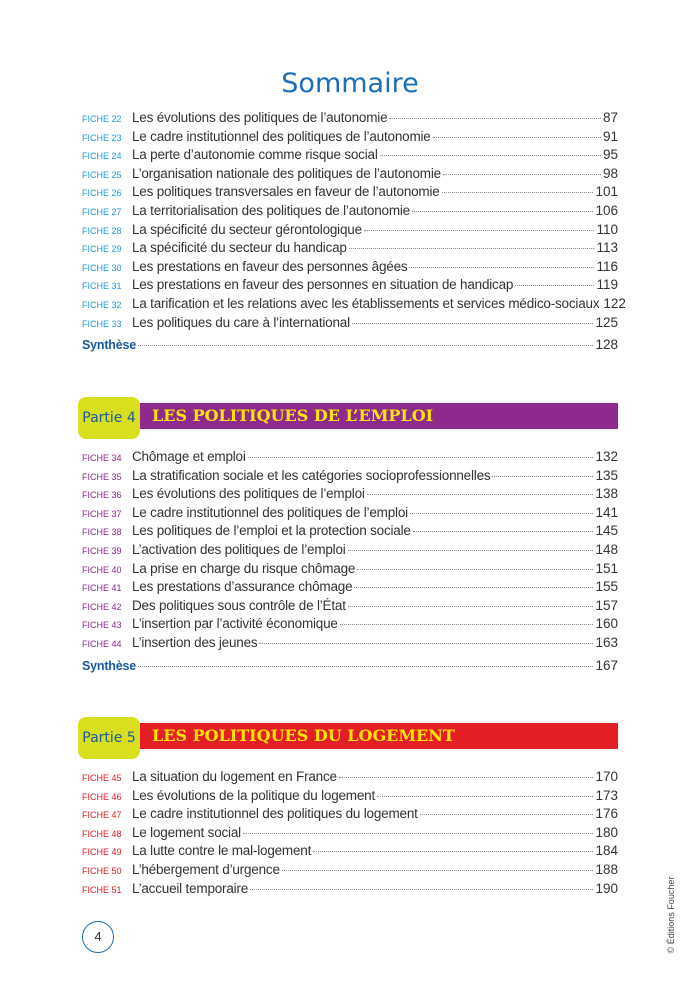 The image size is (700, 989). What do you see at coordinates (350, 643) in the screenshot?
I see `toc-entry: FICHE 44 L’insertion des jeunes 163` at bounding box center [350, 643].